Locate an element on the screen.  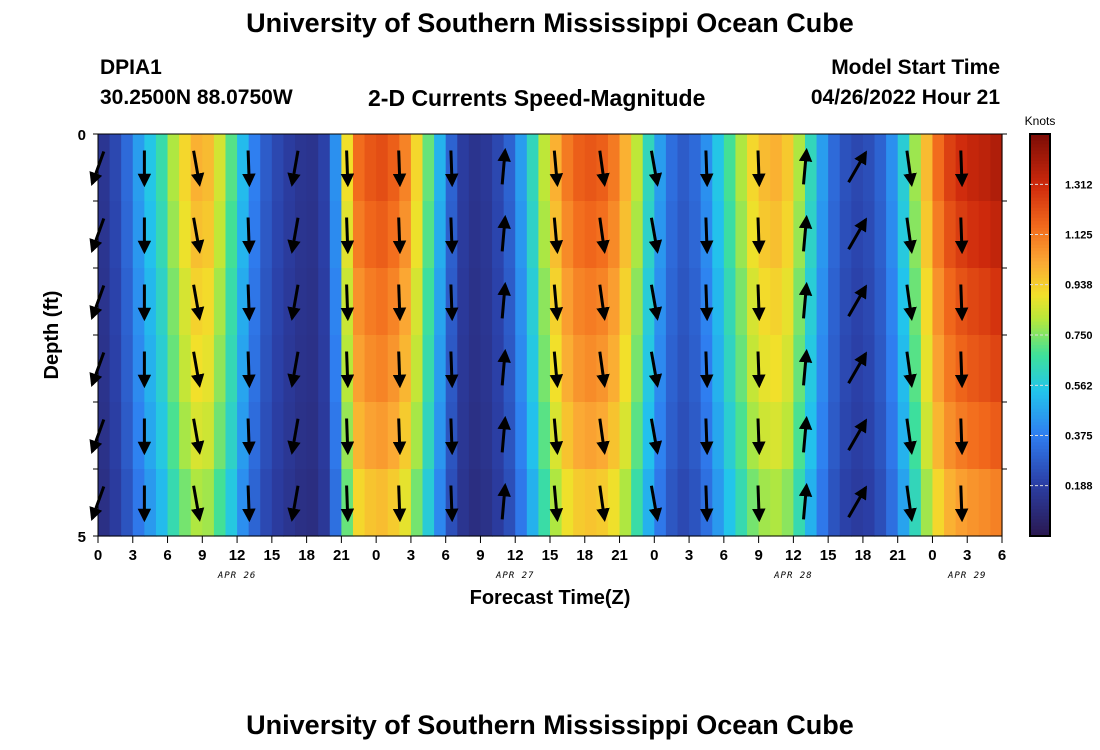
colorbar-tick-label: 0.375 is located at coordinates (1079, 437).